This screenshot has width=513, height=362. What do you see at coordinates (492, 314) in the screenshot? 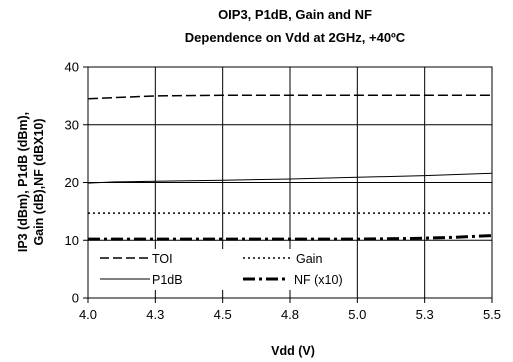
I see `x-tick-label: 5.5` at bounding box center [492, 314].